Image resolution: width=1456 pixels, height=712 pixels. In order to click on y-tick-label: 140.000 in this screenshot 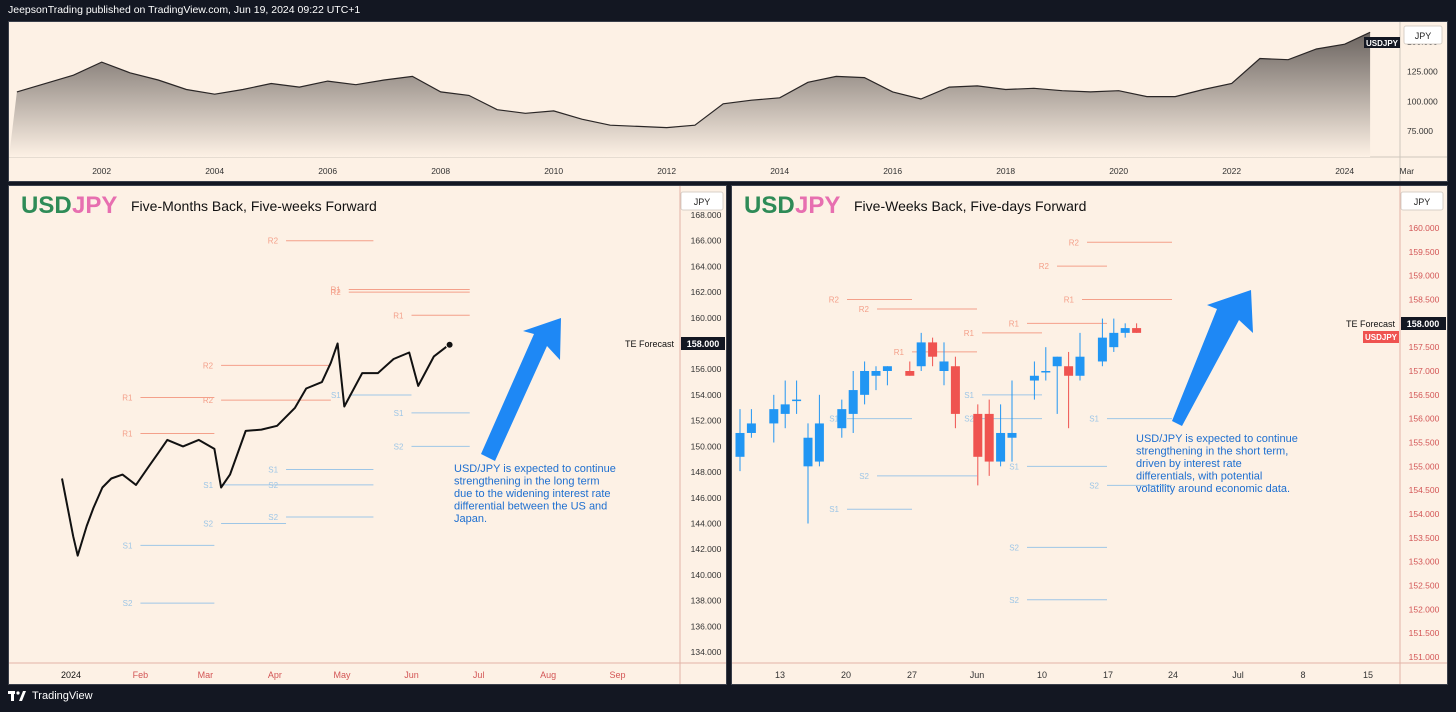, I will do `click(706, 575)`.